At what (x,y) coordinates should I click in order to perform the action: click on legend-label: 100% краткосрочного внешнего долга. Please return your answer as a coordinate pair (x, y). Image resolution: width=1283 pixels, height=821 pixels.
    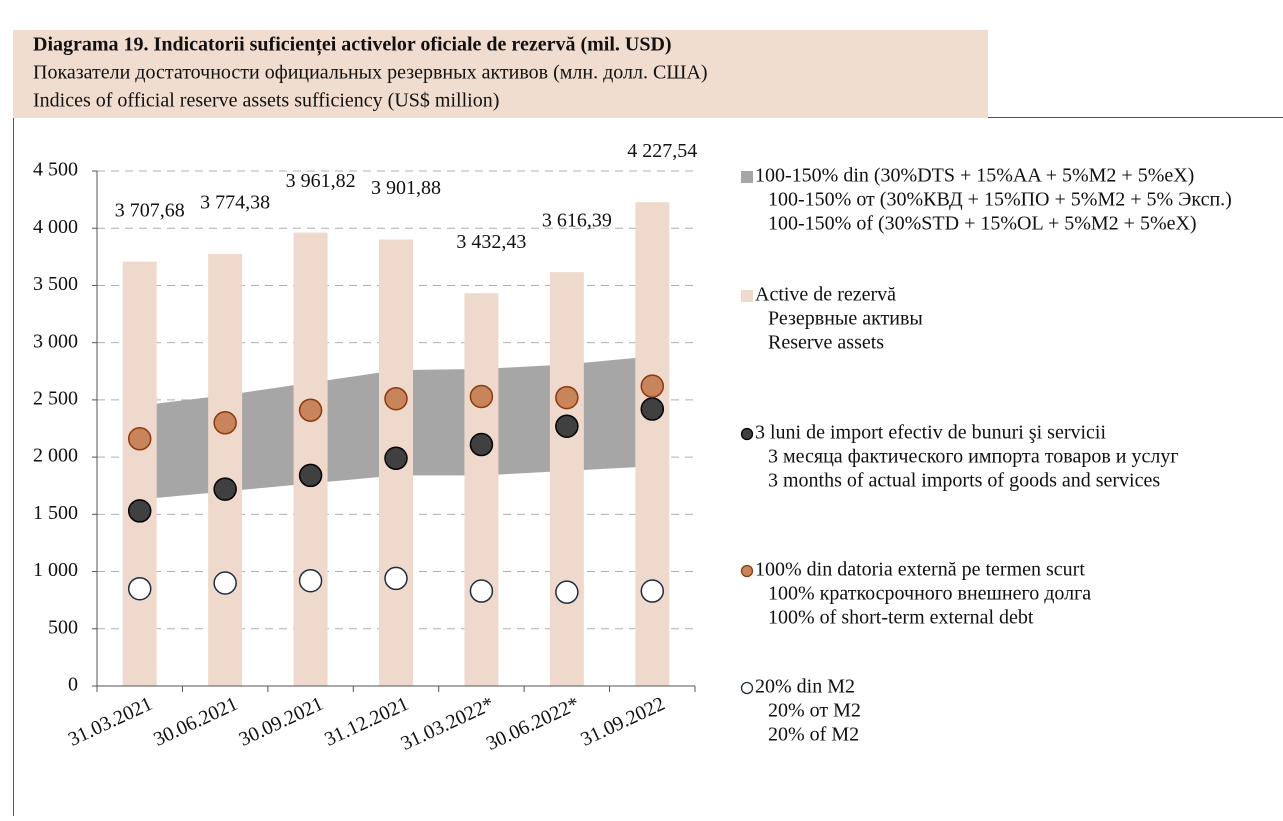
    Looking at the image, I should click on (929, 594).